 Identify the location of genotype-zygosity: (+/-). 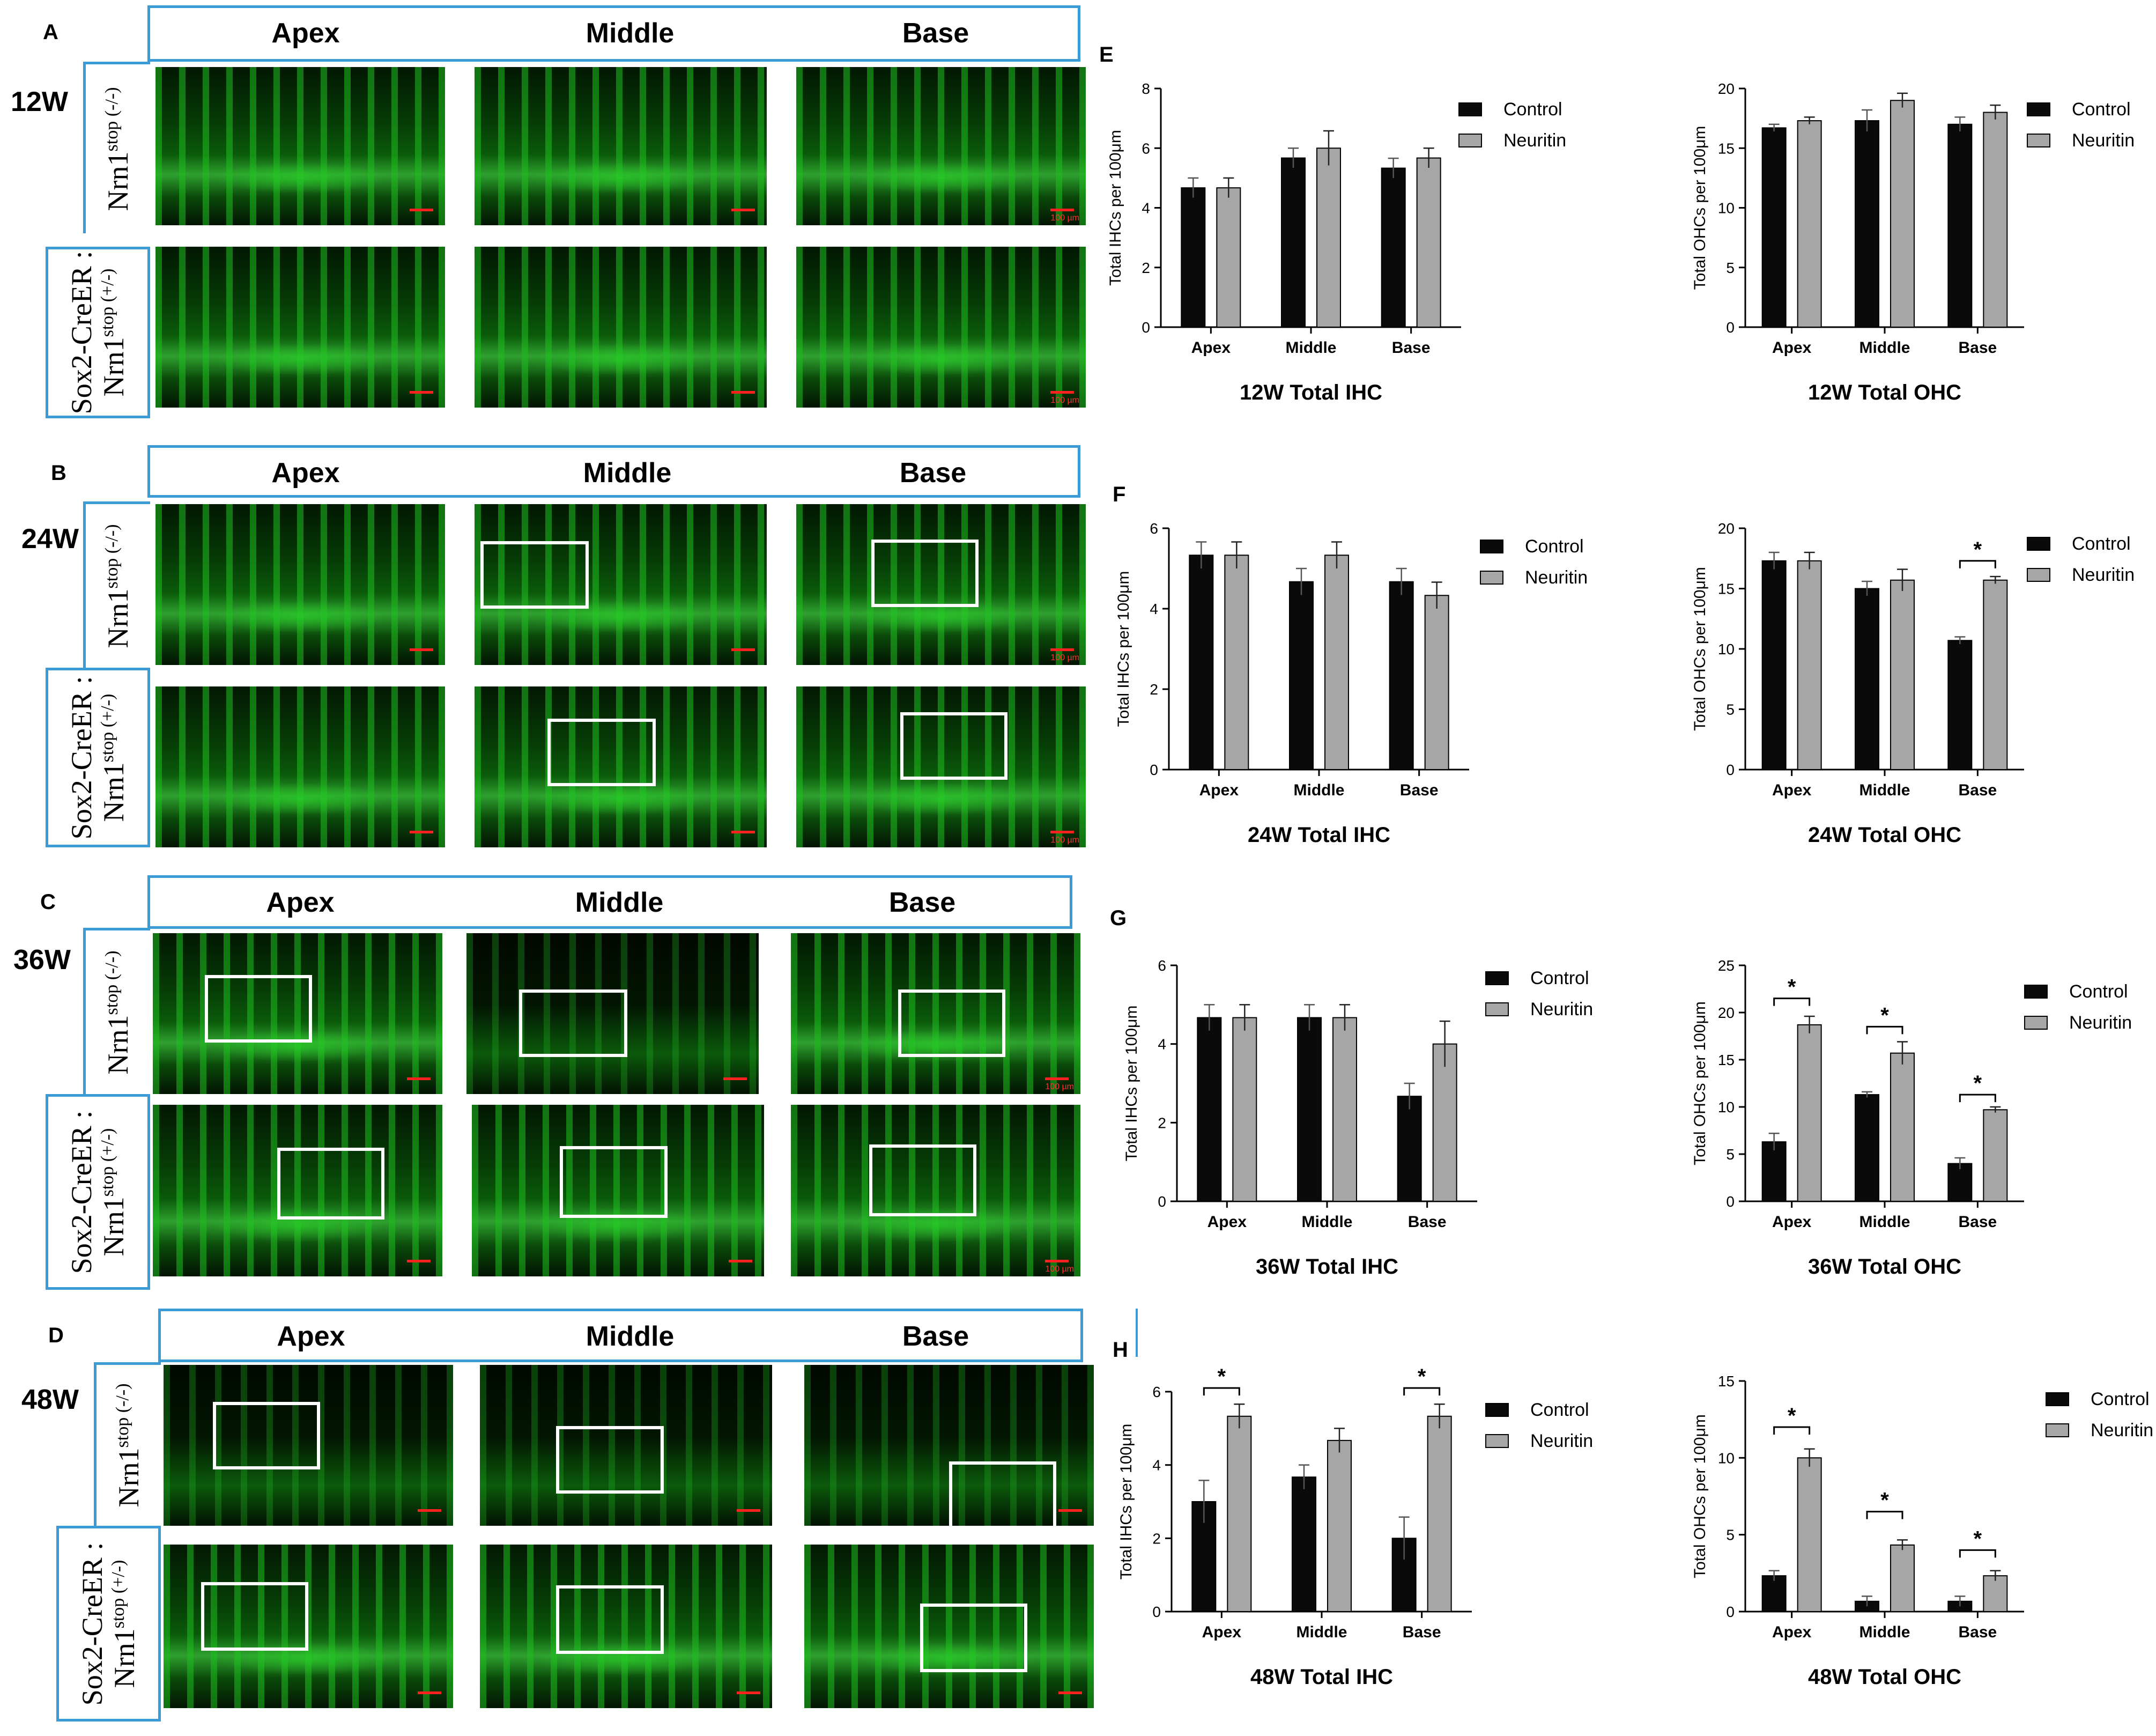
(118, 1579).